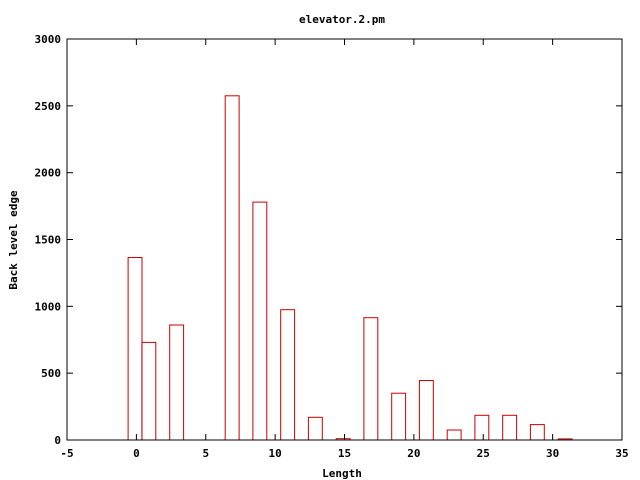  I want to click on y-tick-label: 2500, so click(48, 106).